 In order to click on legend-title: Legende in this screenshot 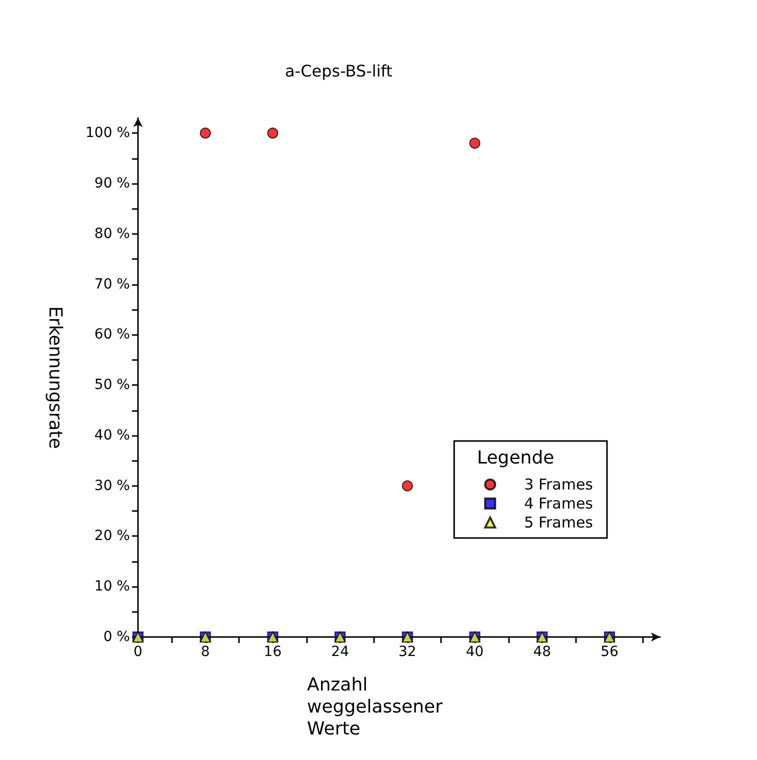, I will do `click(515, 458)`.